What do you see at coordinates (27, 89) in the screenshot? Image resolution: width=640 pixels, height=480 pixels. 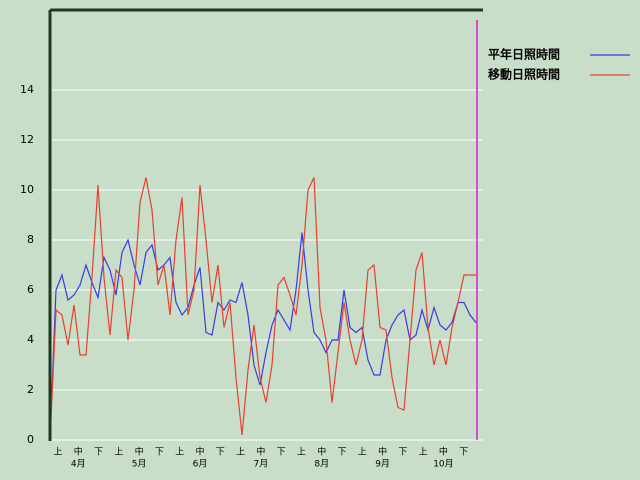 I see `y-tick-label: 14` at bounding box center [27, 89].